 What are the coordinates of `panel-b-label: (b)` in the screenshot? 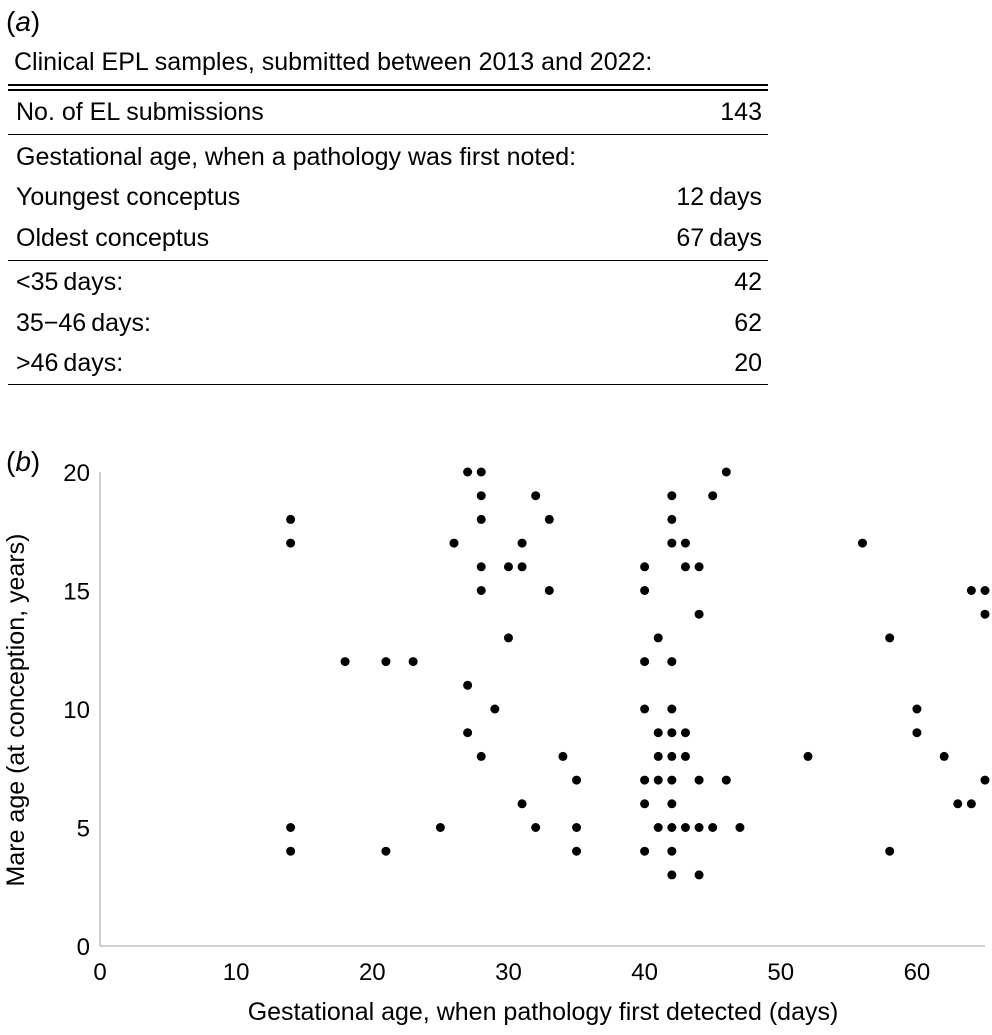 It's located at (23, 462).